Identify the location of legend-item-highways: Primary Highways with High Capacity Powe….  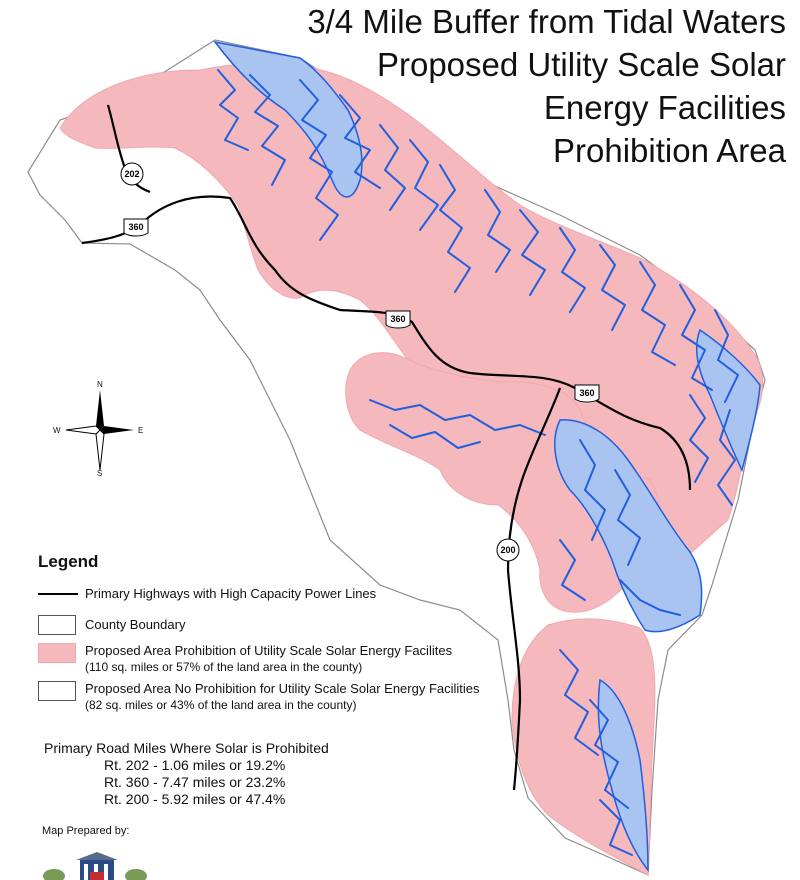
(298, 594).